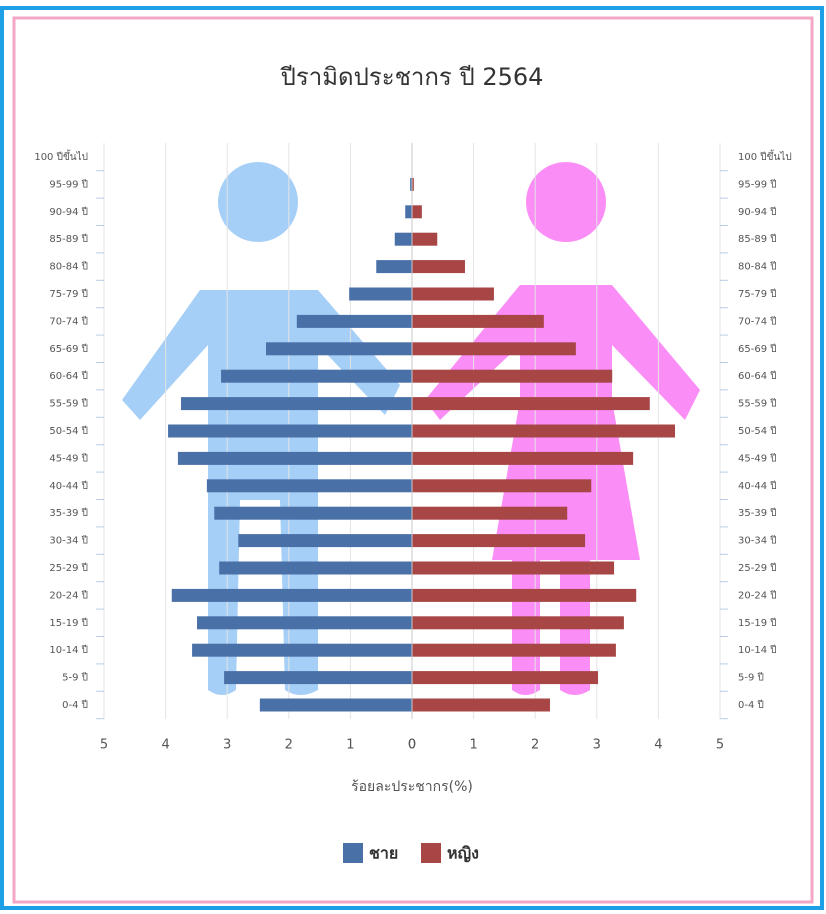 The image size is (826, 914). Describe the element at coordinates (383, 853) in the screenshot. I see `legend-label: ชาย` at that location.